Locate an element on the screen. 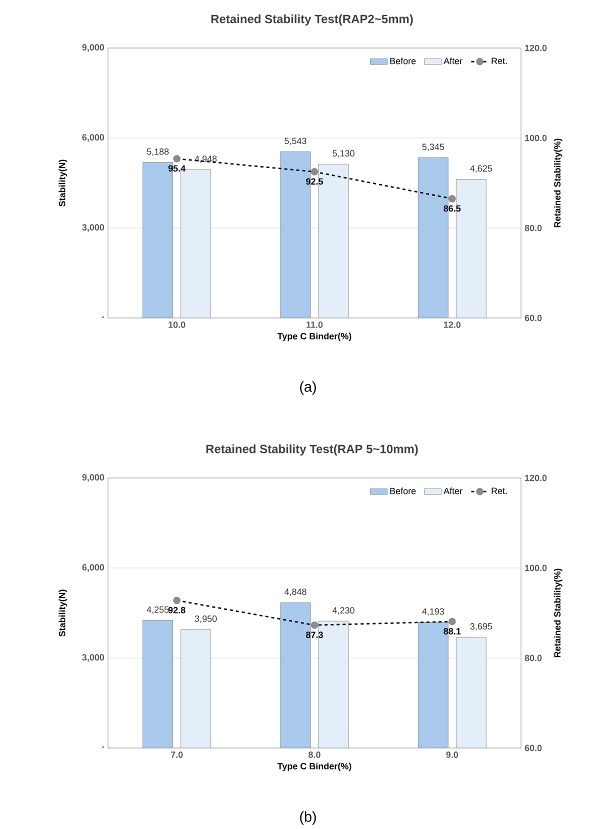  x-tick-label: 10.0 is located at coordinates (177, 325).